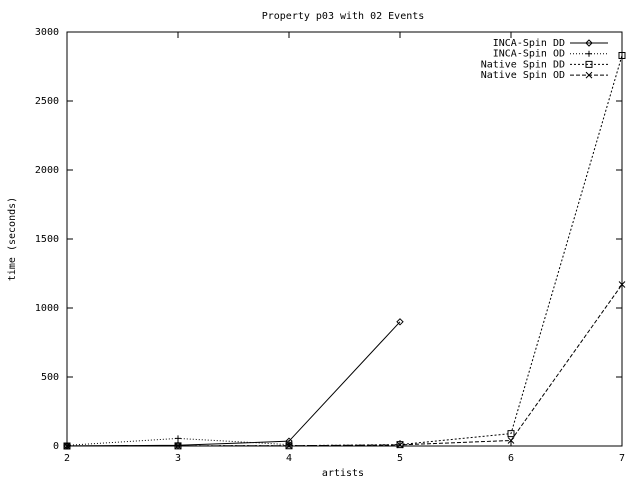 The image size is (640, 480). What do you see at coordinates (343, 473) in the screenshot?
I see `x-axis-label: artists` at bounding box center [343, 473].